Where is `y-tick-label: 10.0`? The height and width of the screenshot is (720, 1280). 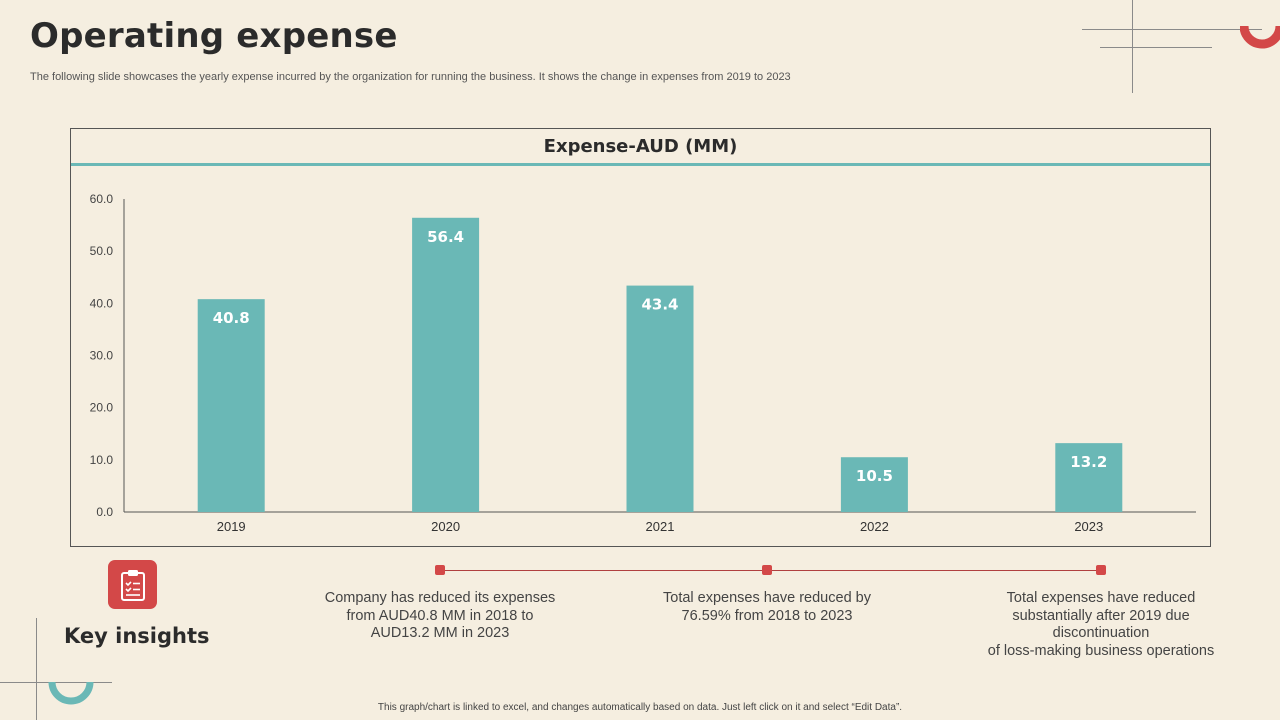 y-tick-label: 10.0 is located at coordinates (102, 460).